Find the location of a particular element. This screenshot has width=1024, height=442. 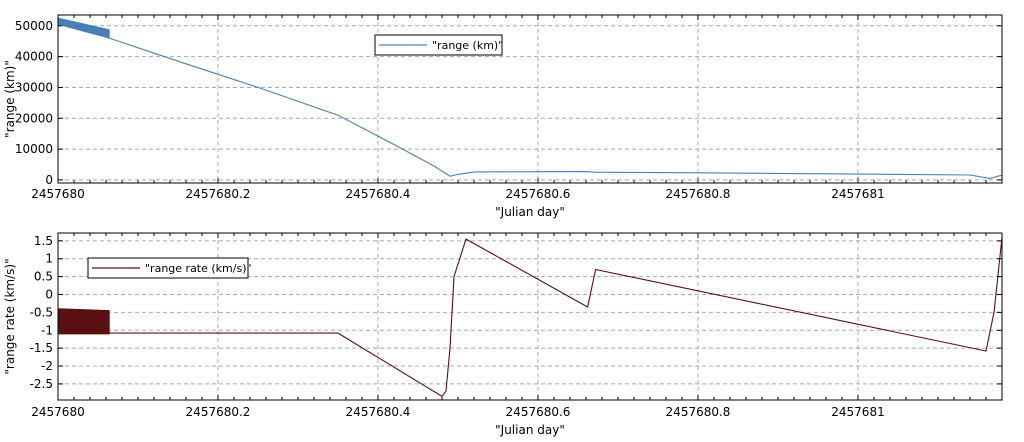

legend-label: "range (km)" is located at coordinates (467, 45).